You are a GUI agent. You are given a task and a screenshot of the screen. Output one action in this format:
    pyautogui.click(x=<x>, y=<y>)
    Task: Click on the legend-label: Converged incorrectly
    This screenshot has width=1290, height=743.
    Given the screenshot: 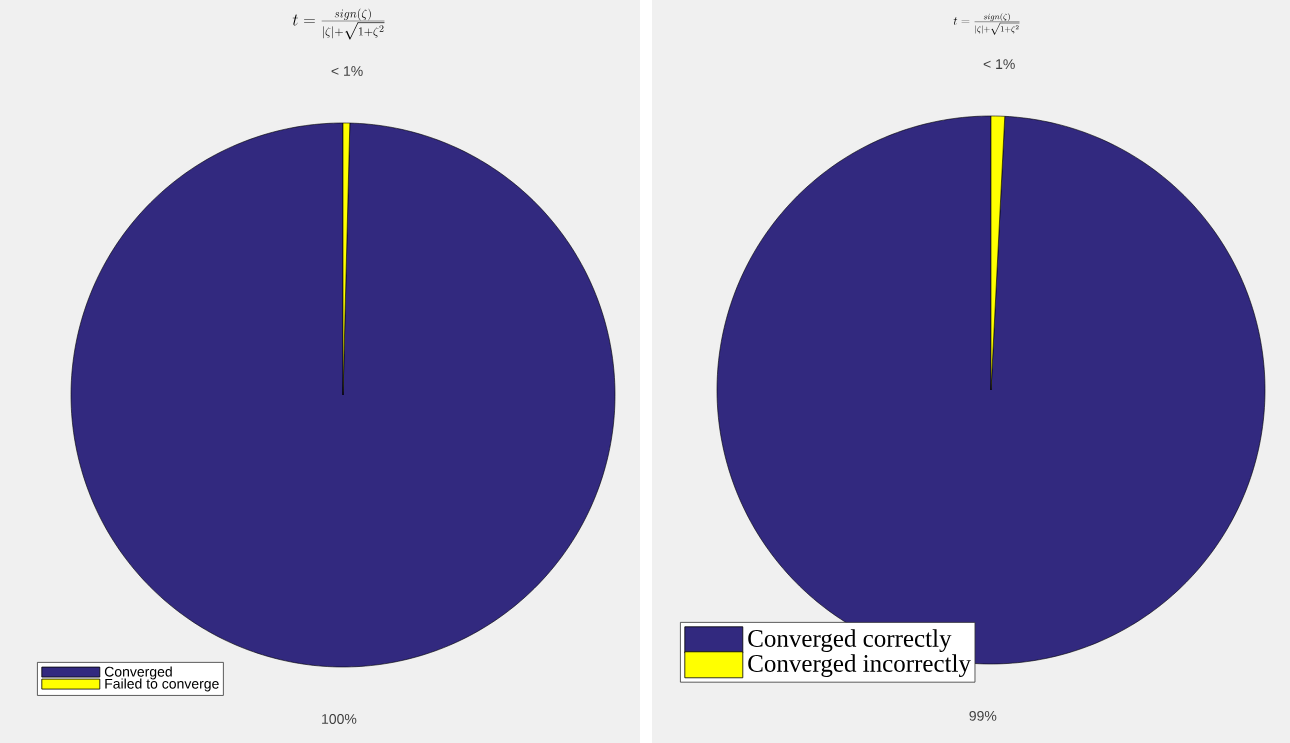 What is the action you would take?
    pyautogui.click(x=859, y=666)
    